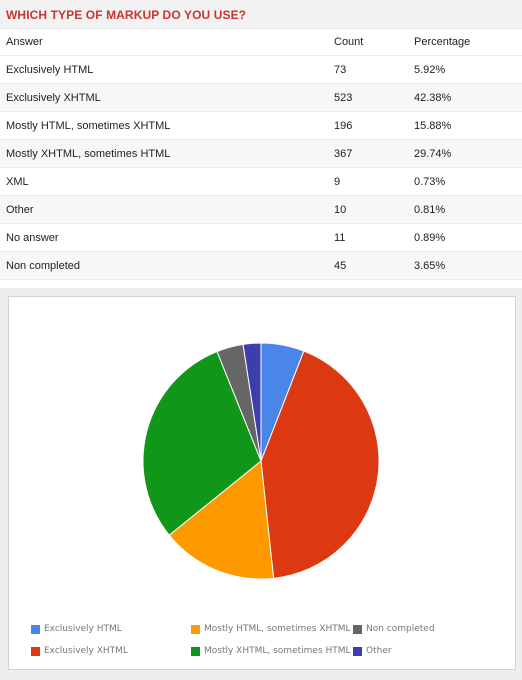 The width and height of the screenshot is (522, 680). I want to click on percentage-cell: 15.88%, so click(465, 125).